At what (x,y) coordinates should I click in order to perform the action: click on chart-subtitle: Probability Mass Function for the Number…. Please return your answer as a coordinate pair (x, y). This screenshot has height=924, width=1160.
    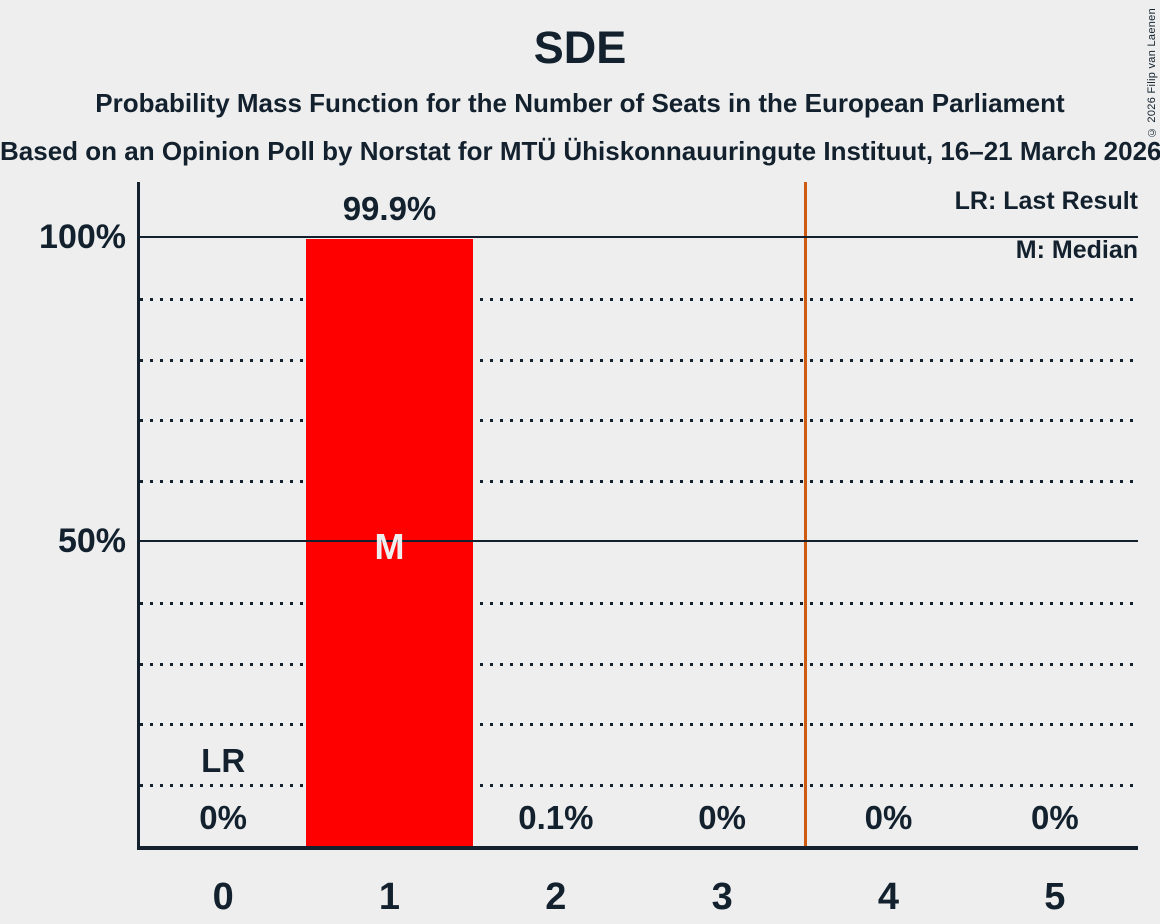
    Looking at the image, I should click on (580, 103).